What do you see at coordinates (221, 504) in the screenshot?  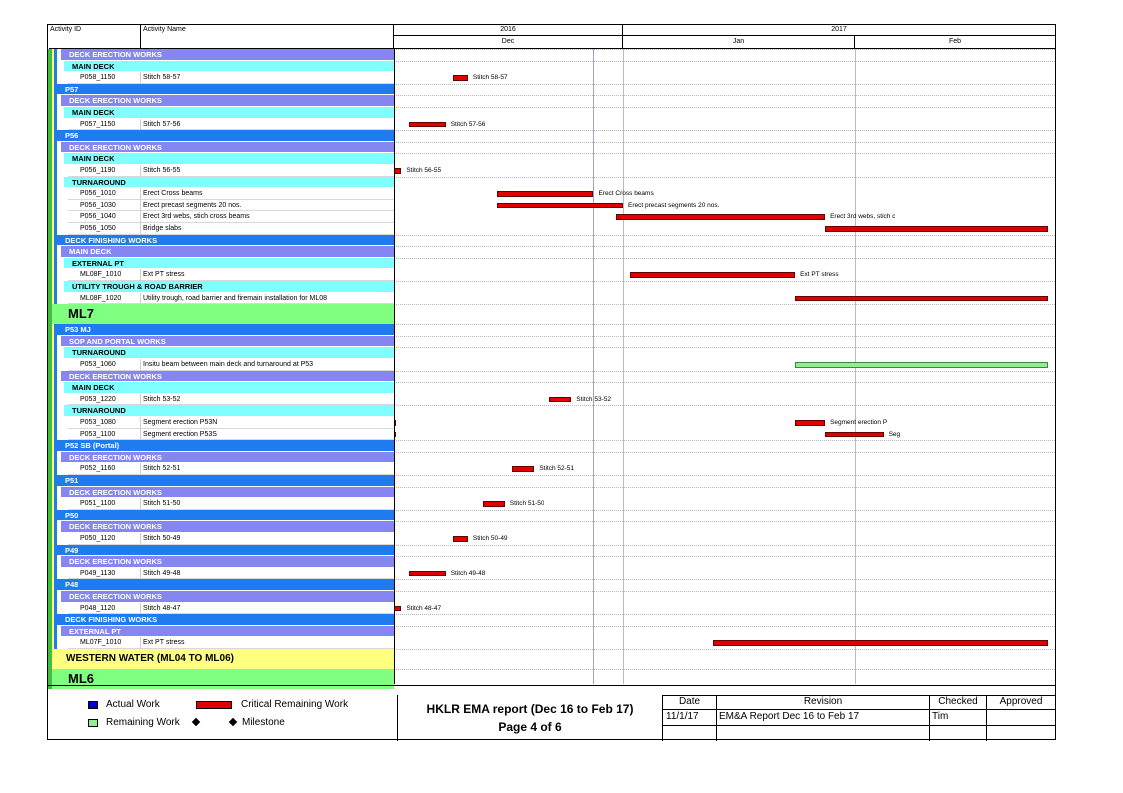 I see `table-row: P051_1100 Stitch 51-50` at bounding box center [221, 504].